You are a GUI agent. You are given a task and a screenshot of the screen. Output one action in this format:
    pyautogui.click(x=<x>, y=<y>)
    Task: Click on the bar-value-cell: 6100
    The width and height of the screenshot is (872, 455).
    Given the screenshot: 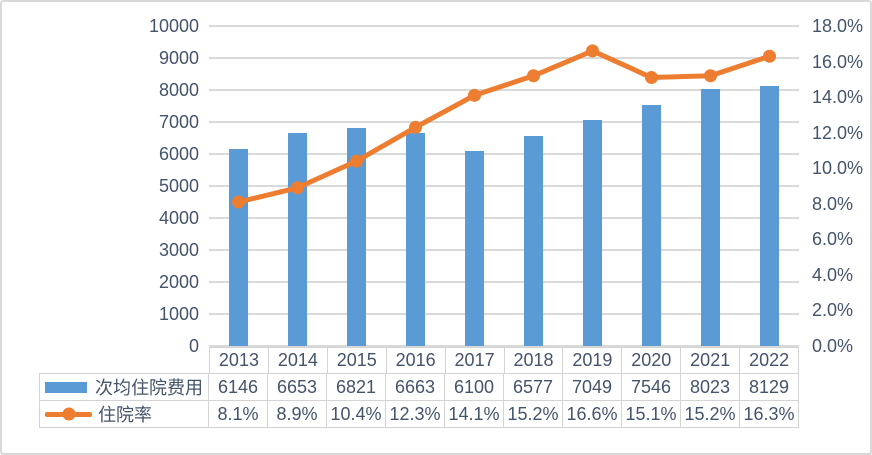 What is the action you would take?
    pyautogui.click(x=474, y=387)
    